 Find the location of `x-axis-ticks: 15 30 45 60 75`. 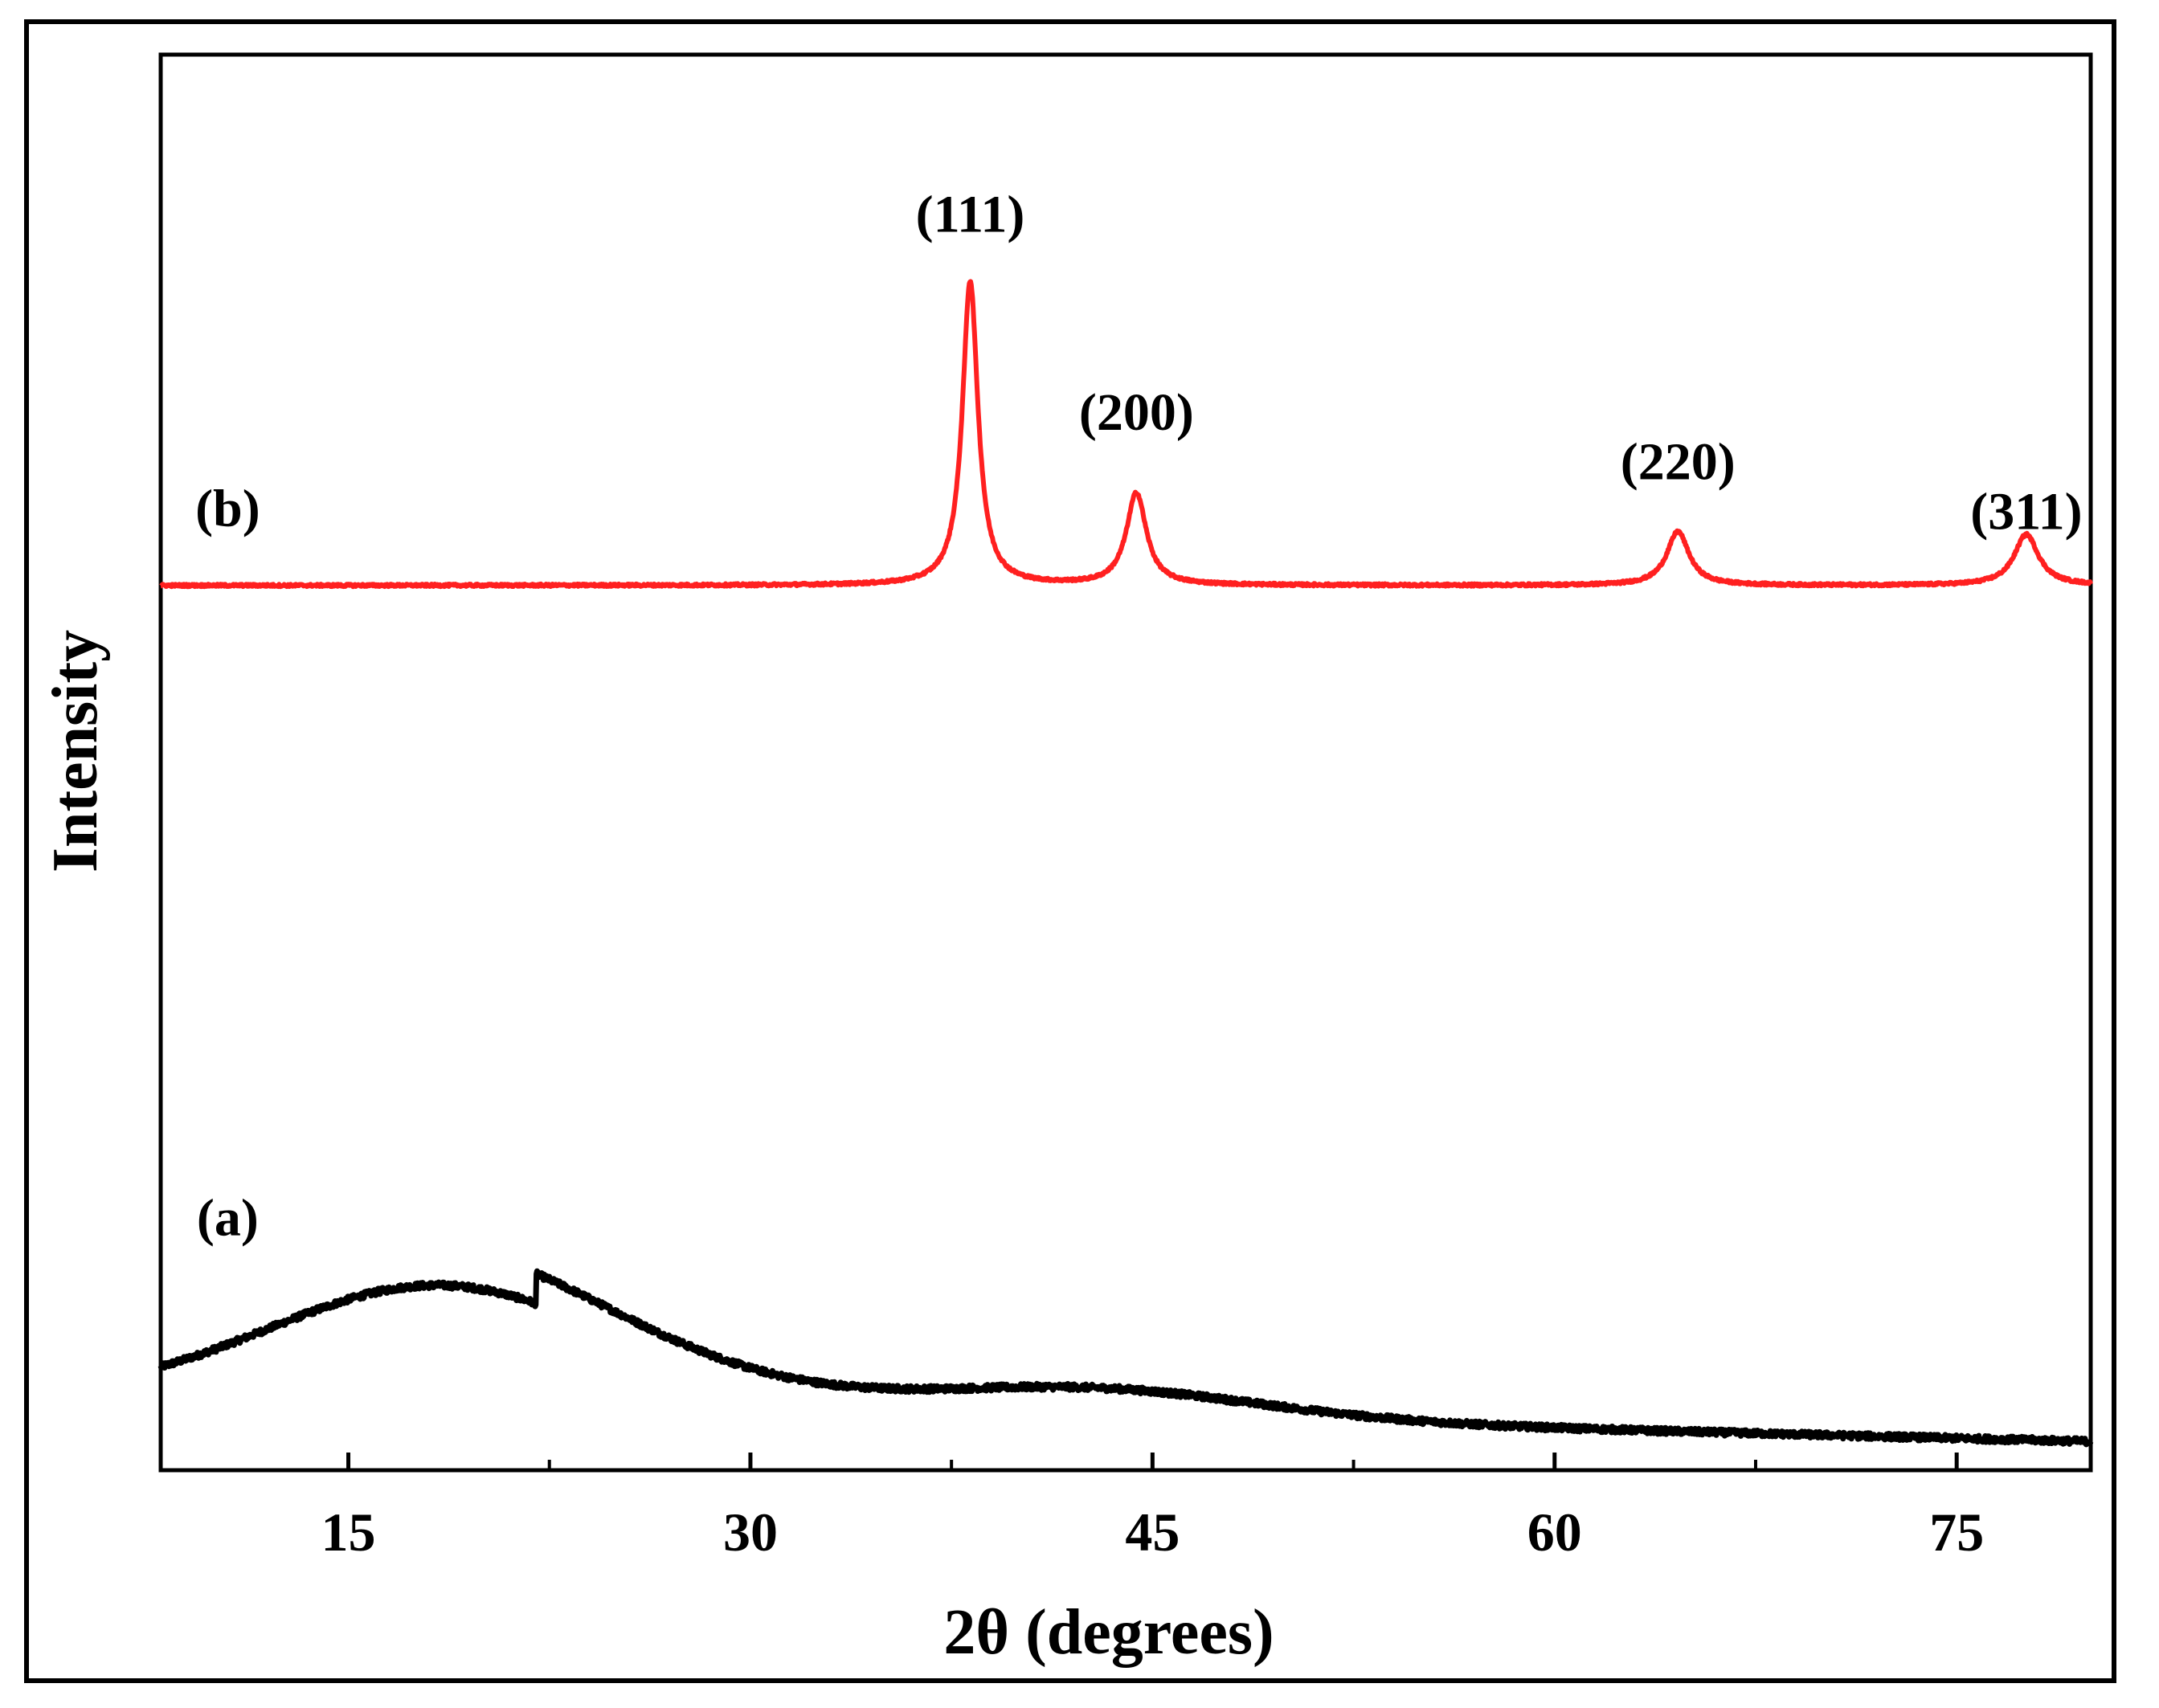

x-axis-ticks: 15 30 45 60 75 is located at coordinates (1152, 1508).